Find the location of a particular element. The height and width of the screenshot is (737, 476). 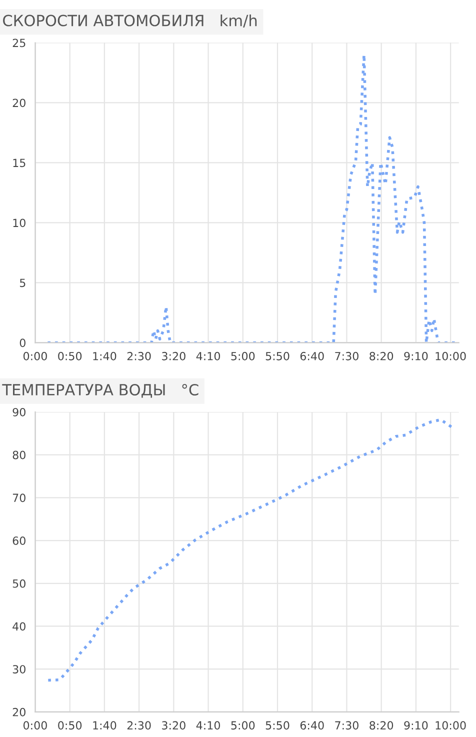

y-tick-label: 80 is located at coordinates (19, 455).